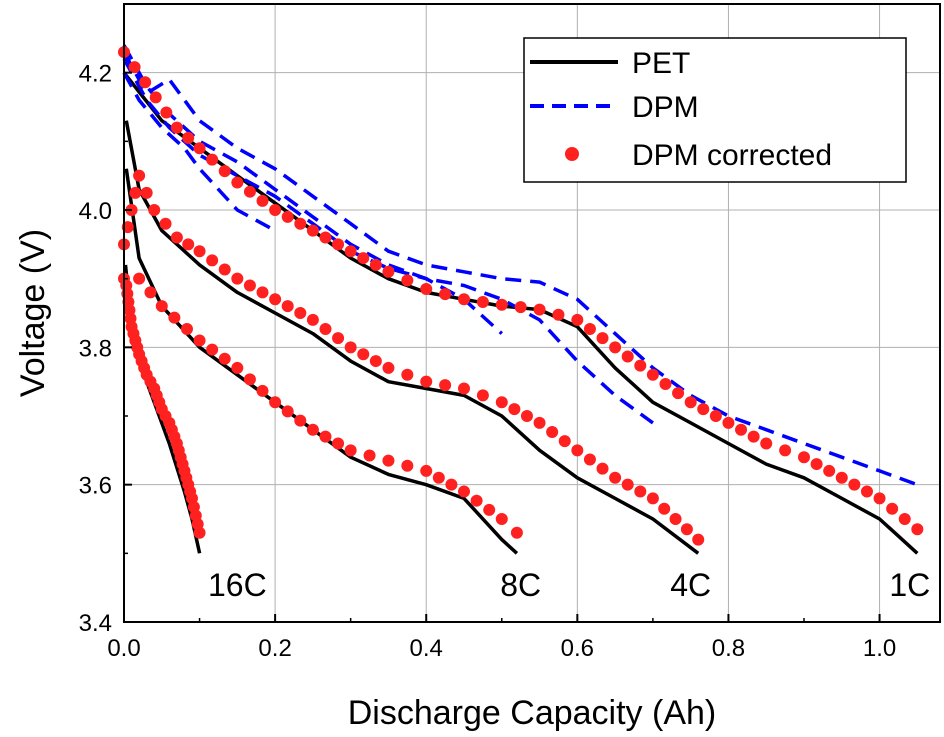 Image resolution: width=944 pixels, height=737 pixels. I want to click on legend-text-pet: PET, so click(661, 63).